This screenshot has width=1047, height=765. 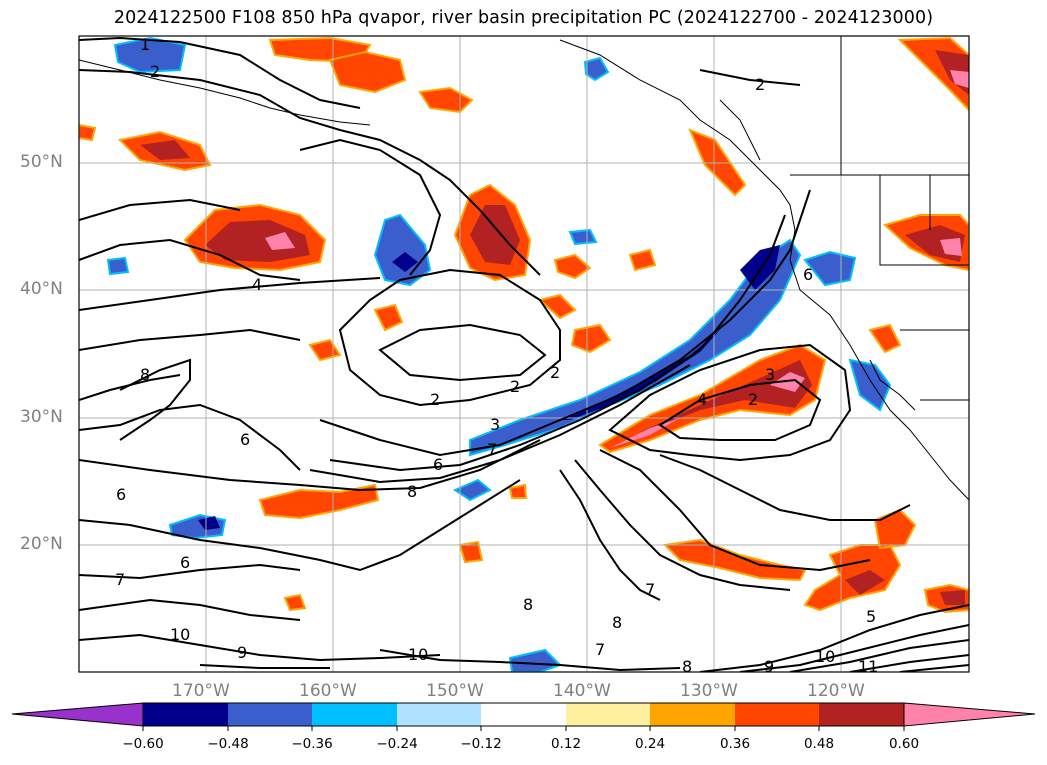 I want to click on colorbar-tick-label: 0.24, so click(x=650, y=744).